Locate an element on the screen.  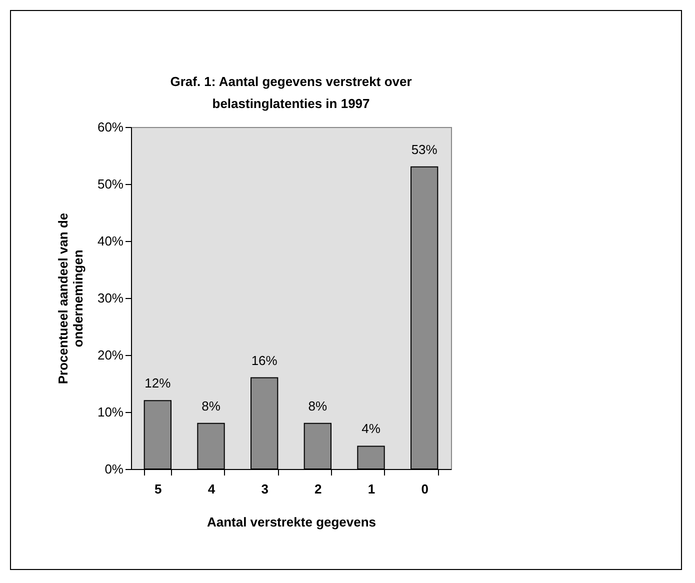
y-tick-label: 40% is located at coordinates (110, 241).